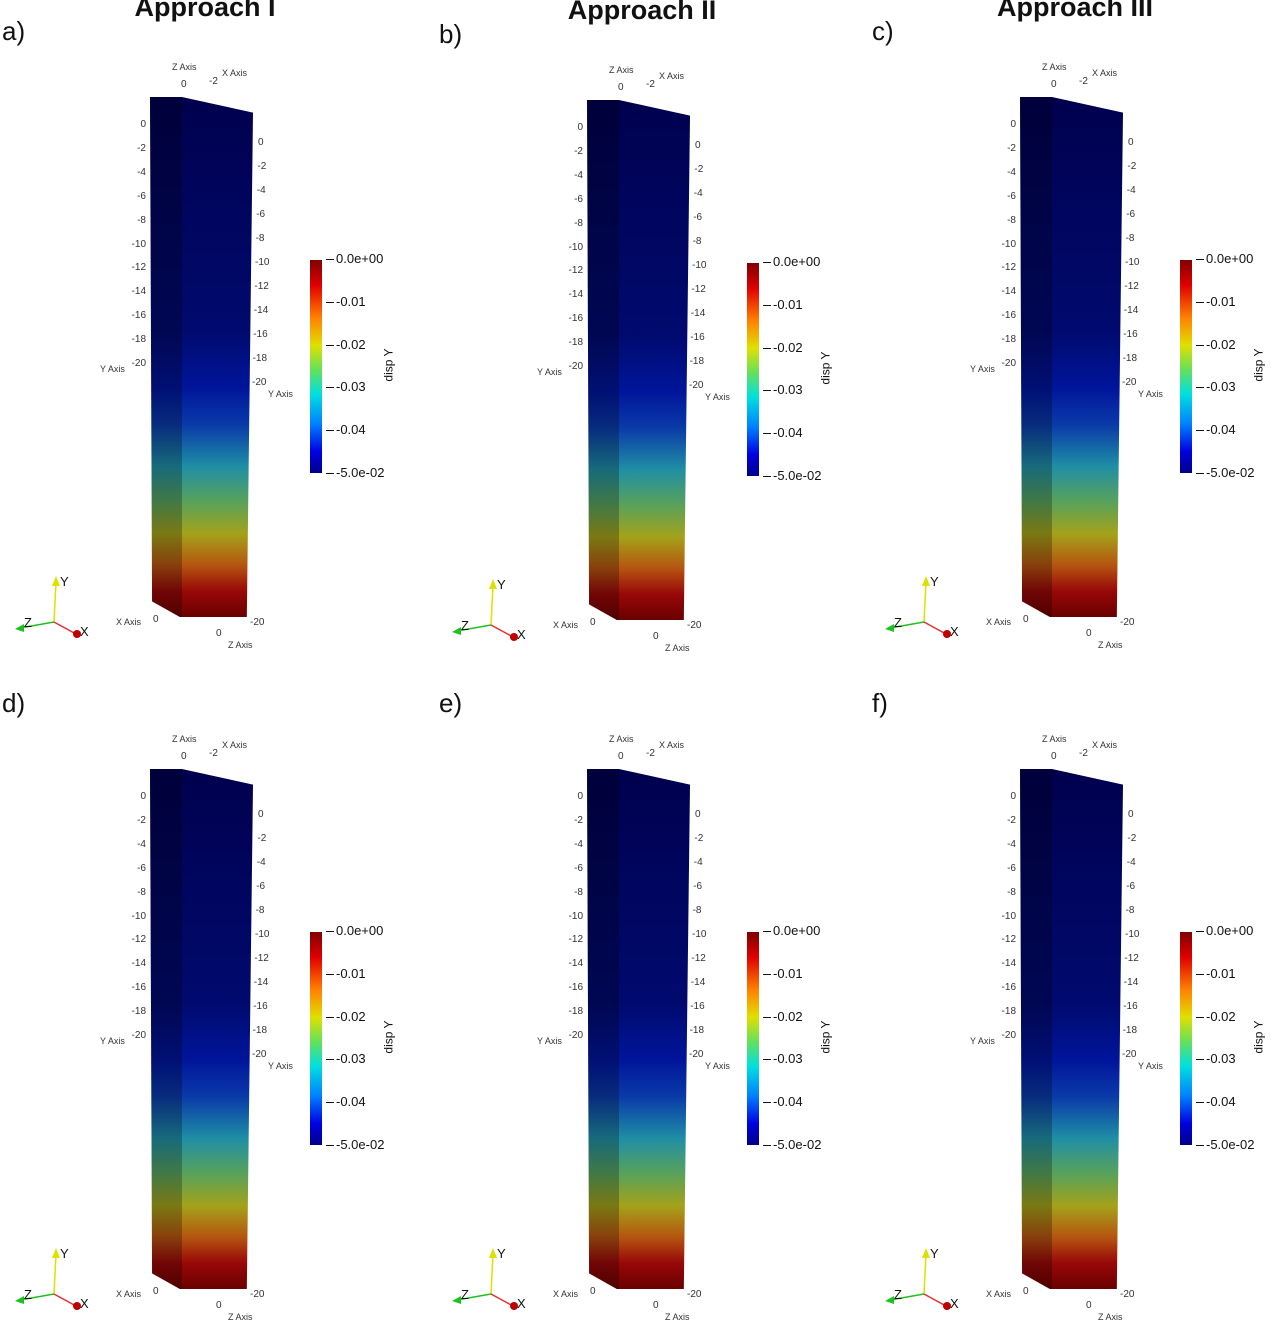 The height and width of the screenshot is (1332, 1280). I want to click on y-tick-right: -14, so click(261, 982).